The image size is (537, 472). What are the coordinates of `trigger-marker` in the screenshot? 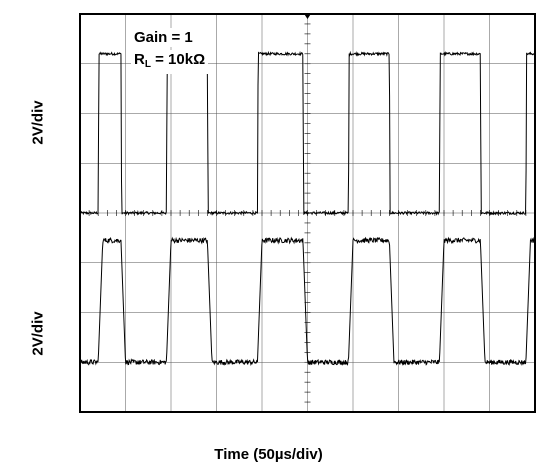 It's located at (307, 16).